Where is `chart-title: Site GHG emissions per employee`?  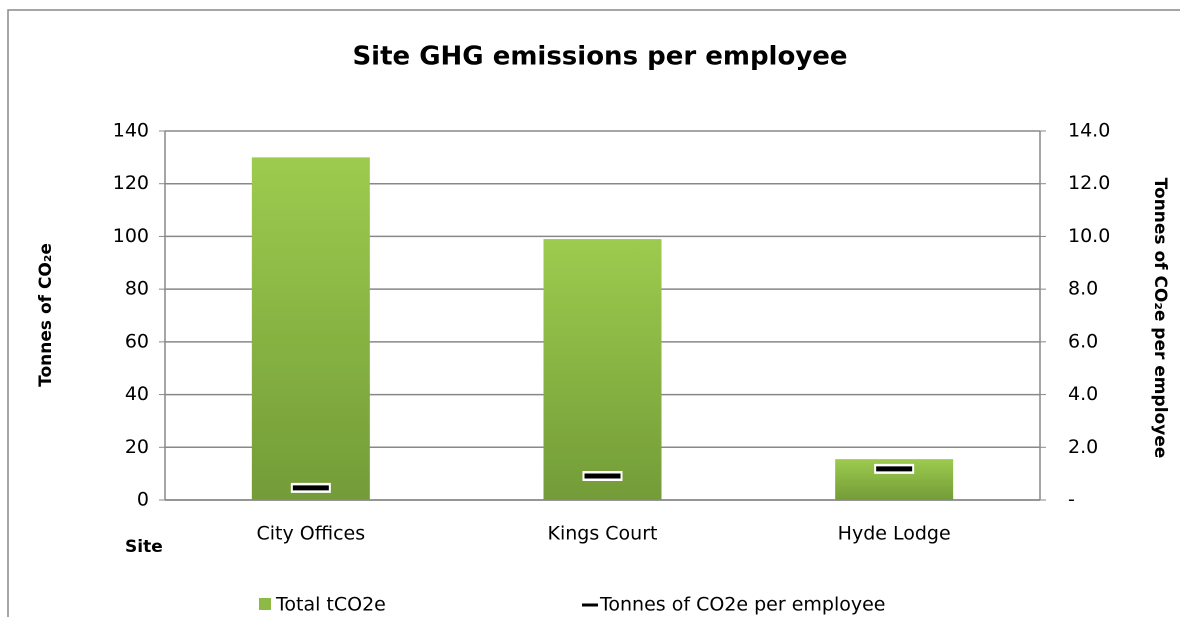
chart-title: Site GHG emissions per employee is located at coordinates (599, 57).